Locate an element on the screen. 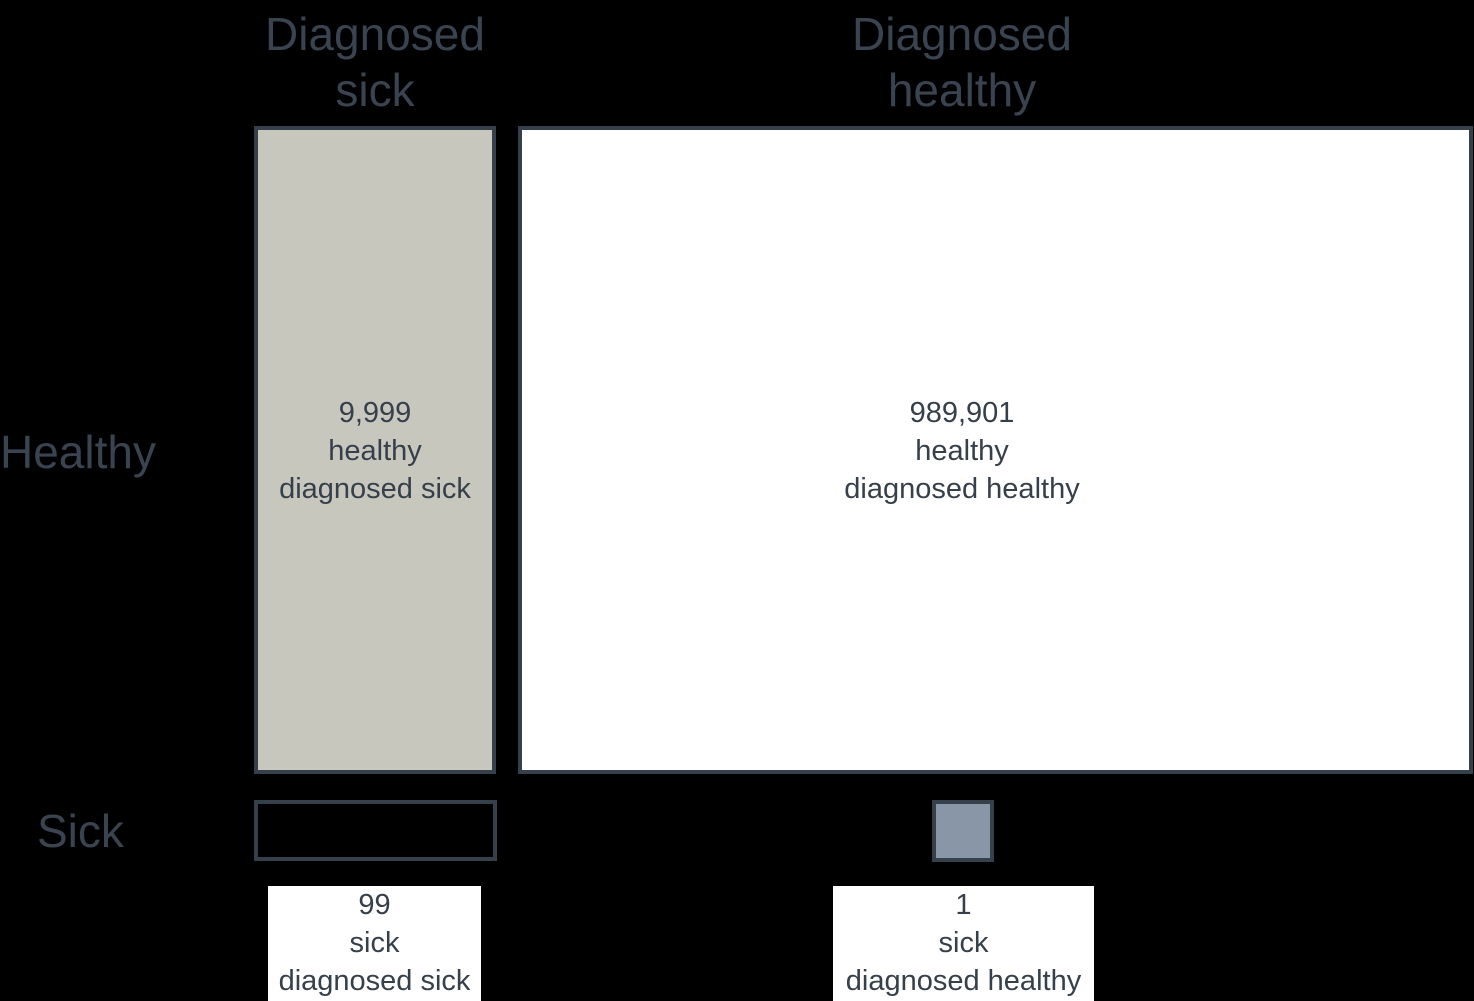 This screenshot has width=1474, height=1001. cell-healthy-diagnosed-sick is located at coordinates (375, 450).